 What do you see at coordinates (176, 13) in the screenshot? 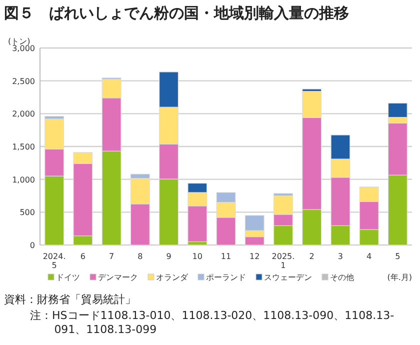
I see `chart-title: 図５ ばれいしょでん粉の国・地域別輸入量の推移` at bounding box center [176, 13].